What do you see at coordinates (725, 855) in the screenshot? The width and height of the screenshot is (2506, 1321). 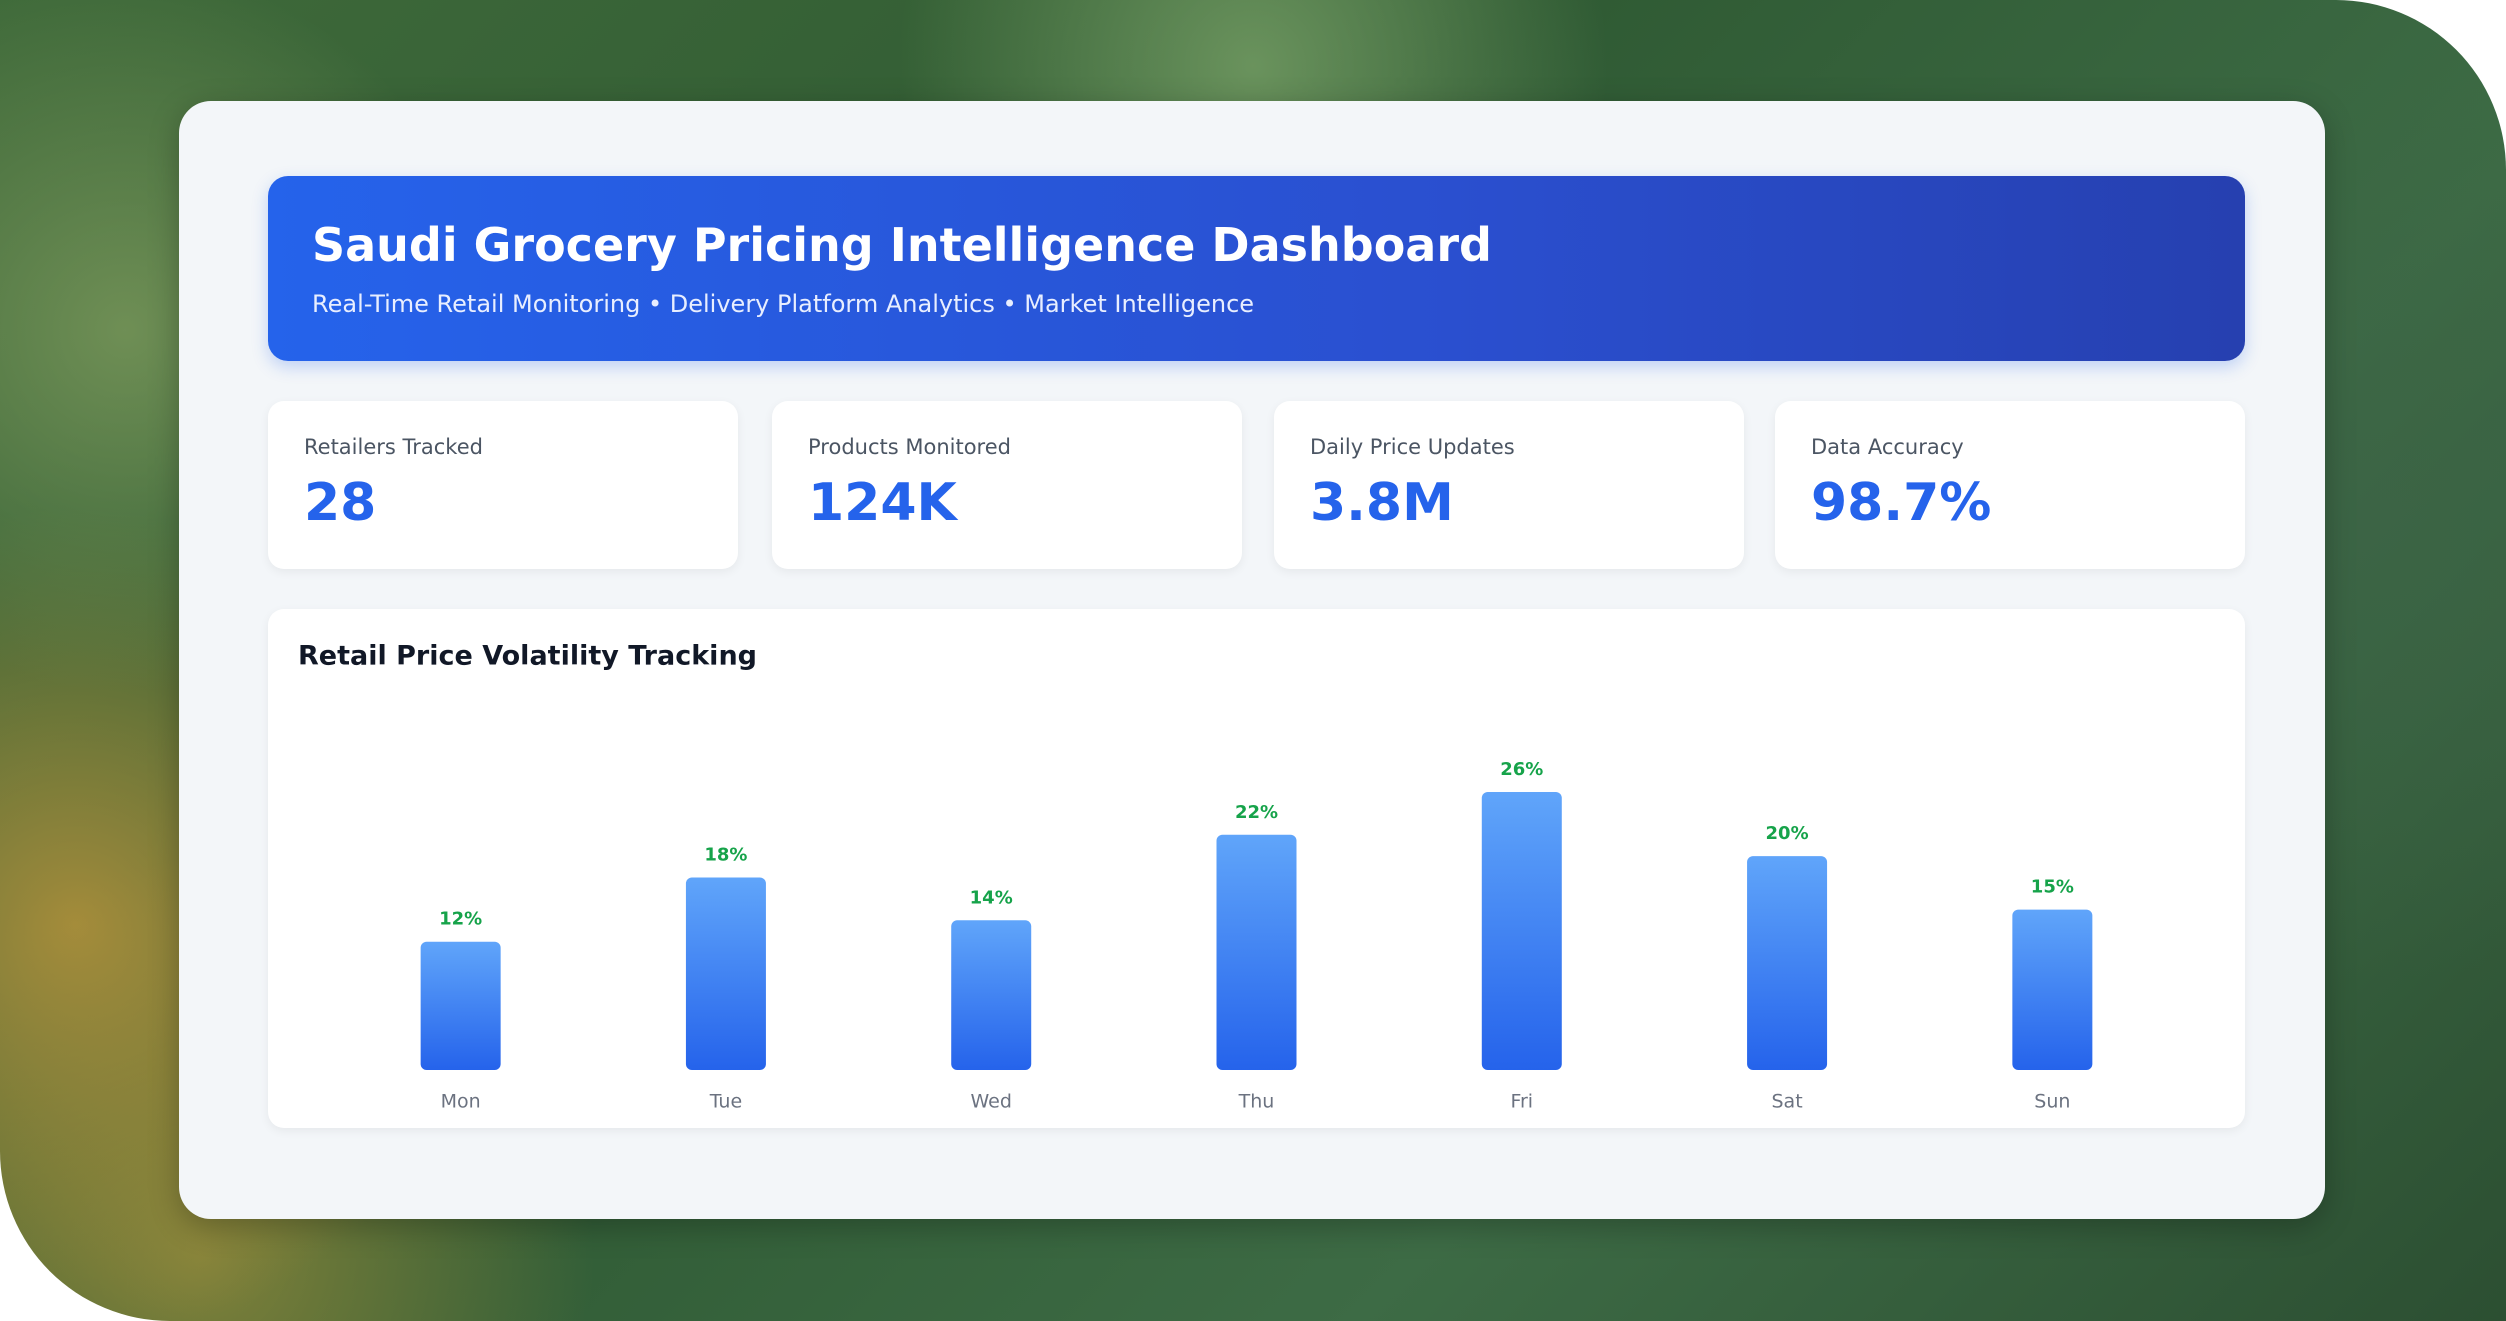 I see `value-label: 18%` at bounding box center [725, 855].